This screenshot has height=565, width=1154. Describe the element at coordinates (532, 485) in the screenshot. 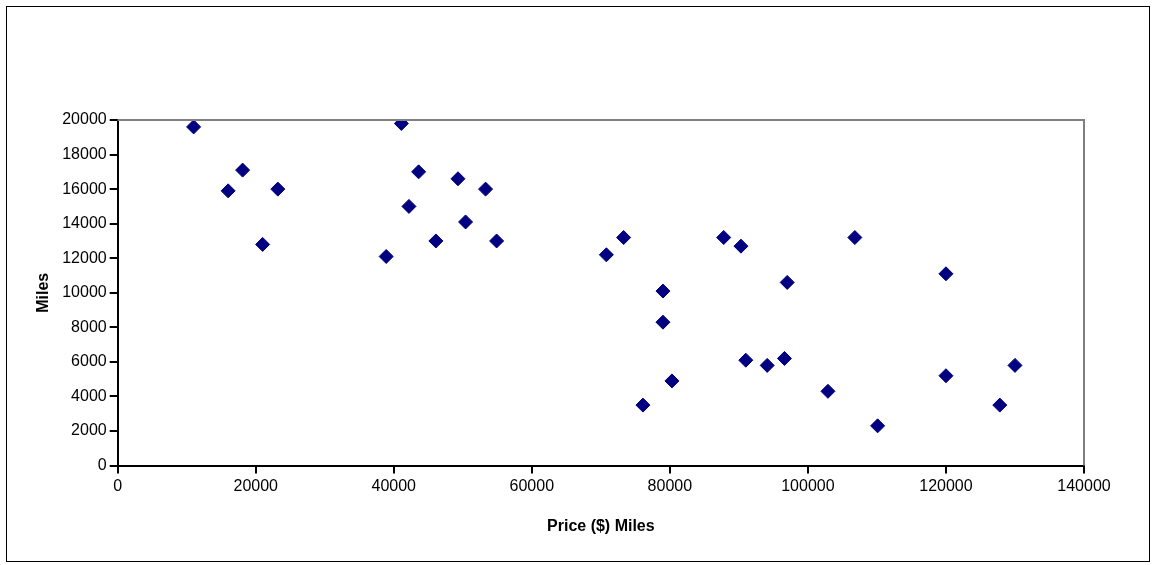

I see `x-tick-label: 60000` at that location.